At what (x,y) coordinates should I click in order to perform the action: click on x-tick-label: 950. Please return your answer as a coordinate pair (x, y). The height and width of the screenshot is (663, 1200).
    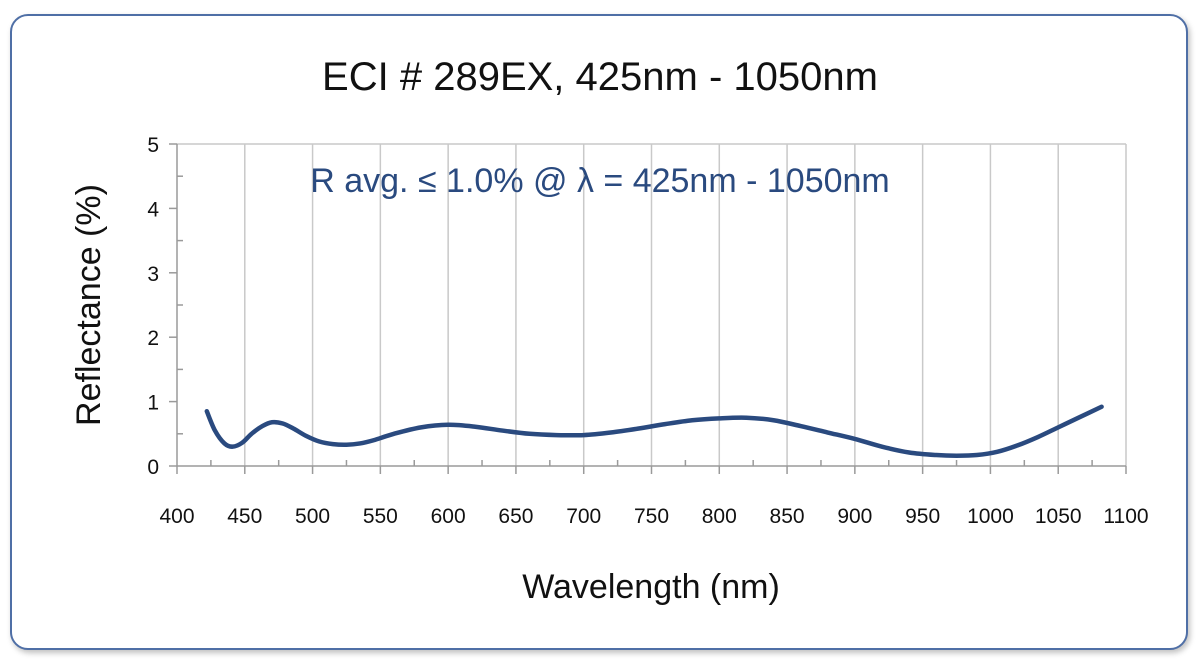
    Looking at the image, I should click on (922, 516).